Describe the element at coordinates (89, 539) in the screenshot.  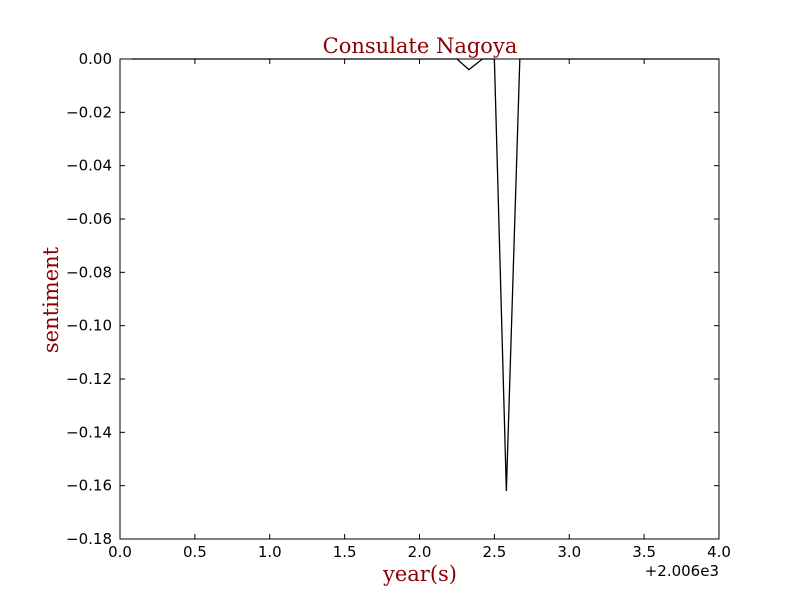
I see `y-tick-label: −0.18` at that location.